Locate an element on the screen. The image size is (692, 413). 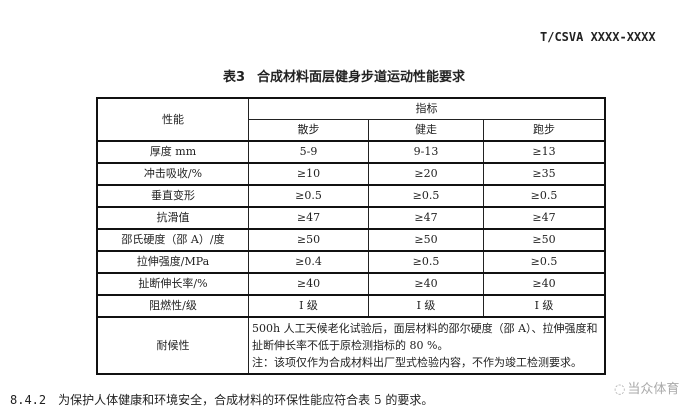
table-row: 拉伸强度/MPa ≥0.4 ≥0.5 ≥0.5 is located at coordinates (351, 262).